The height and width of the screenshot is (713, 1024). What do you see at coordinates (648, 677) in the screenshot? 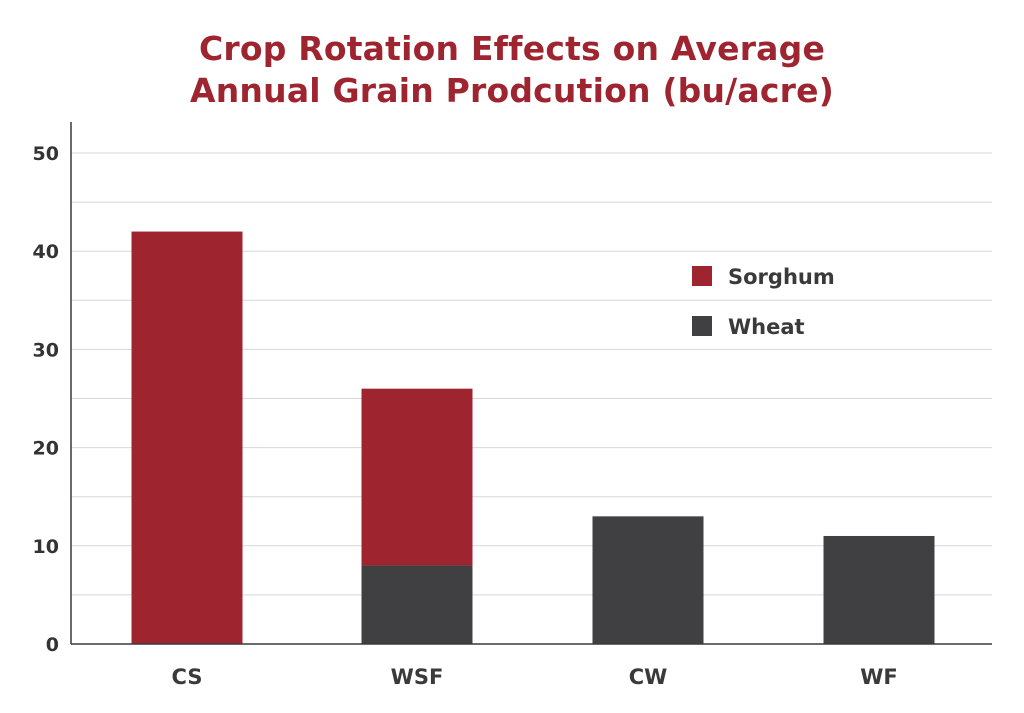
I see `x-tick-label-cw: CW` at bounding box center [648, 677].